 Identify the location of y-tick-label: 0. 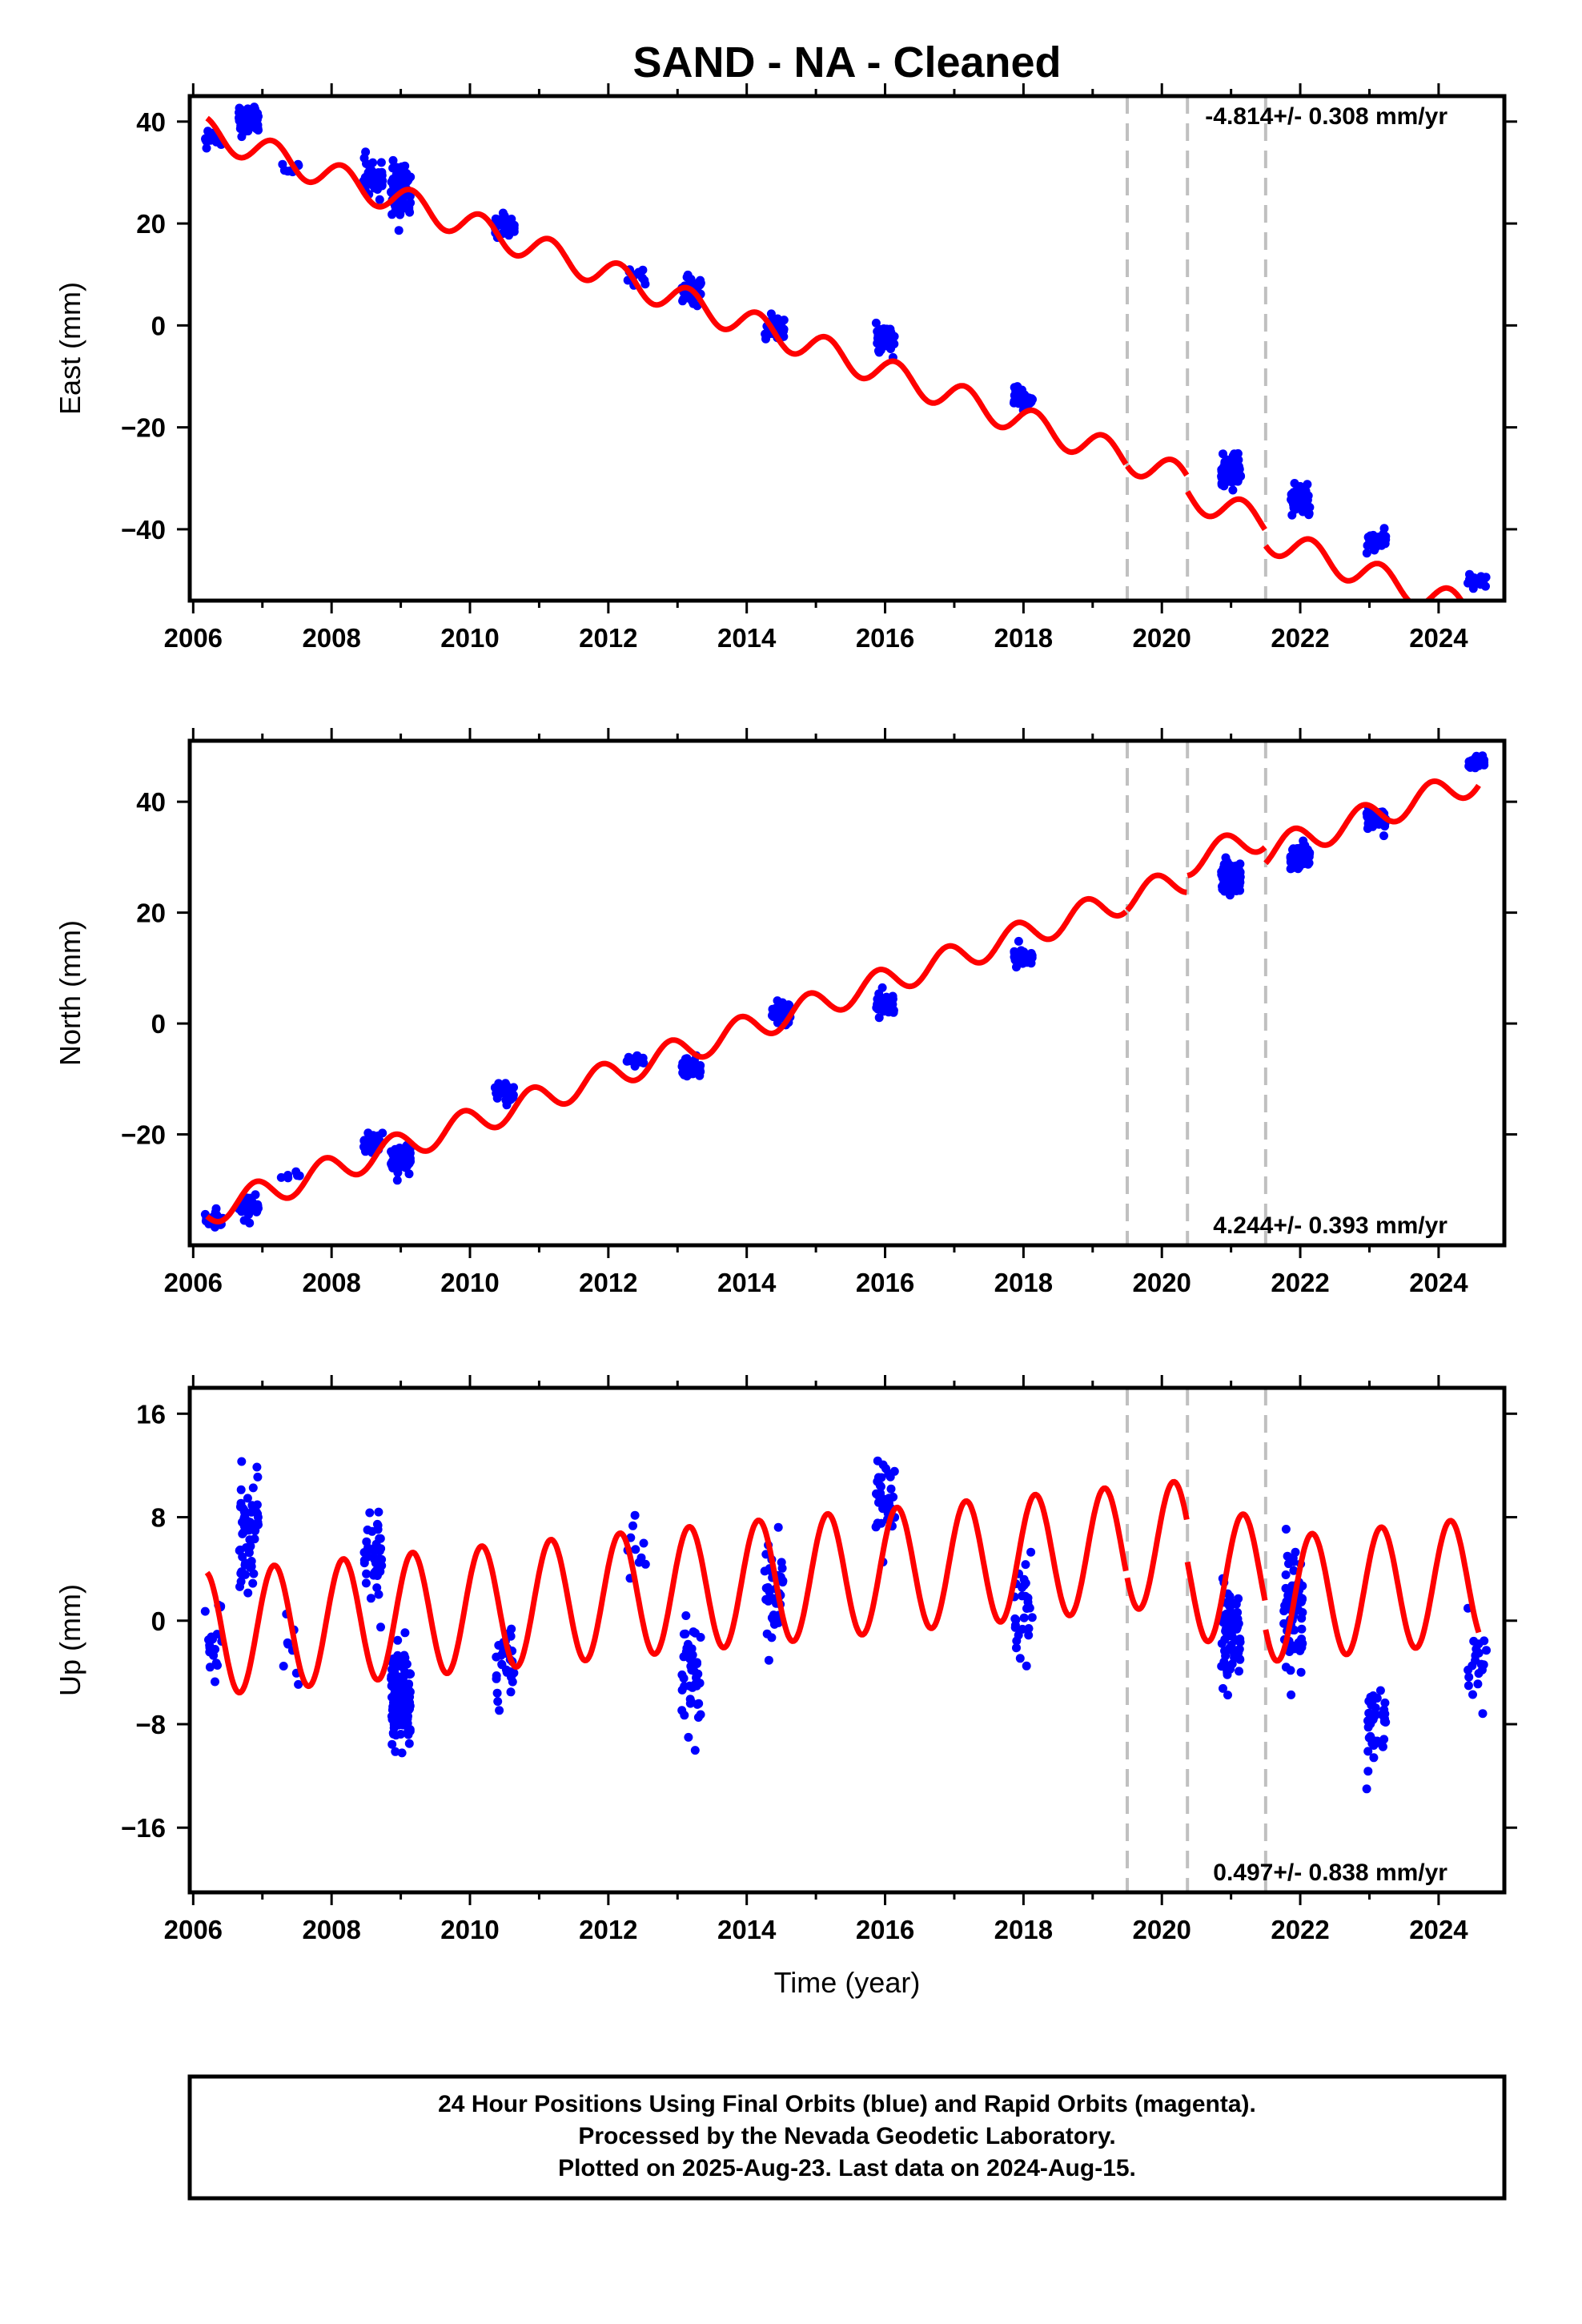
(158, 1621).